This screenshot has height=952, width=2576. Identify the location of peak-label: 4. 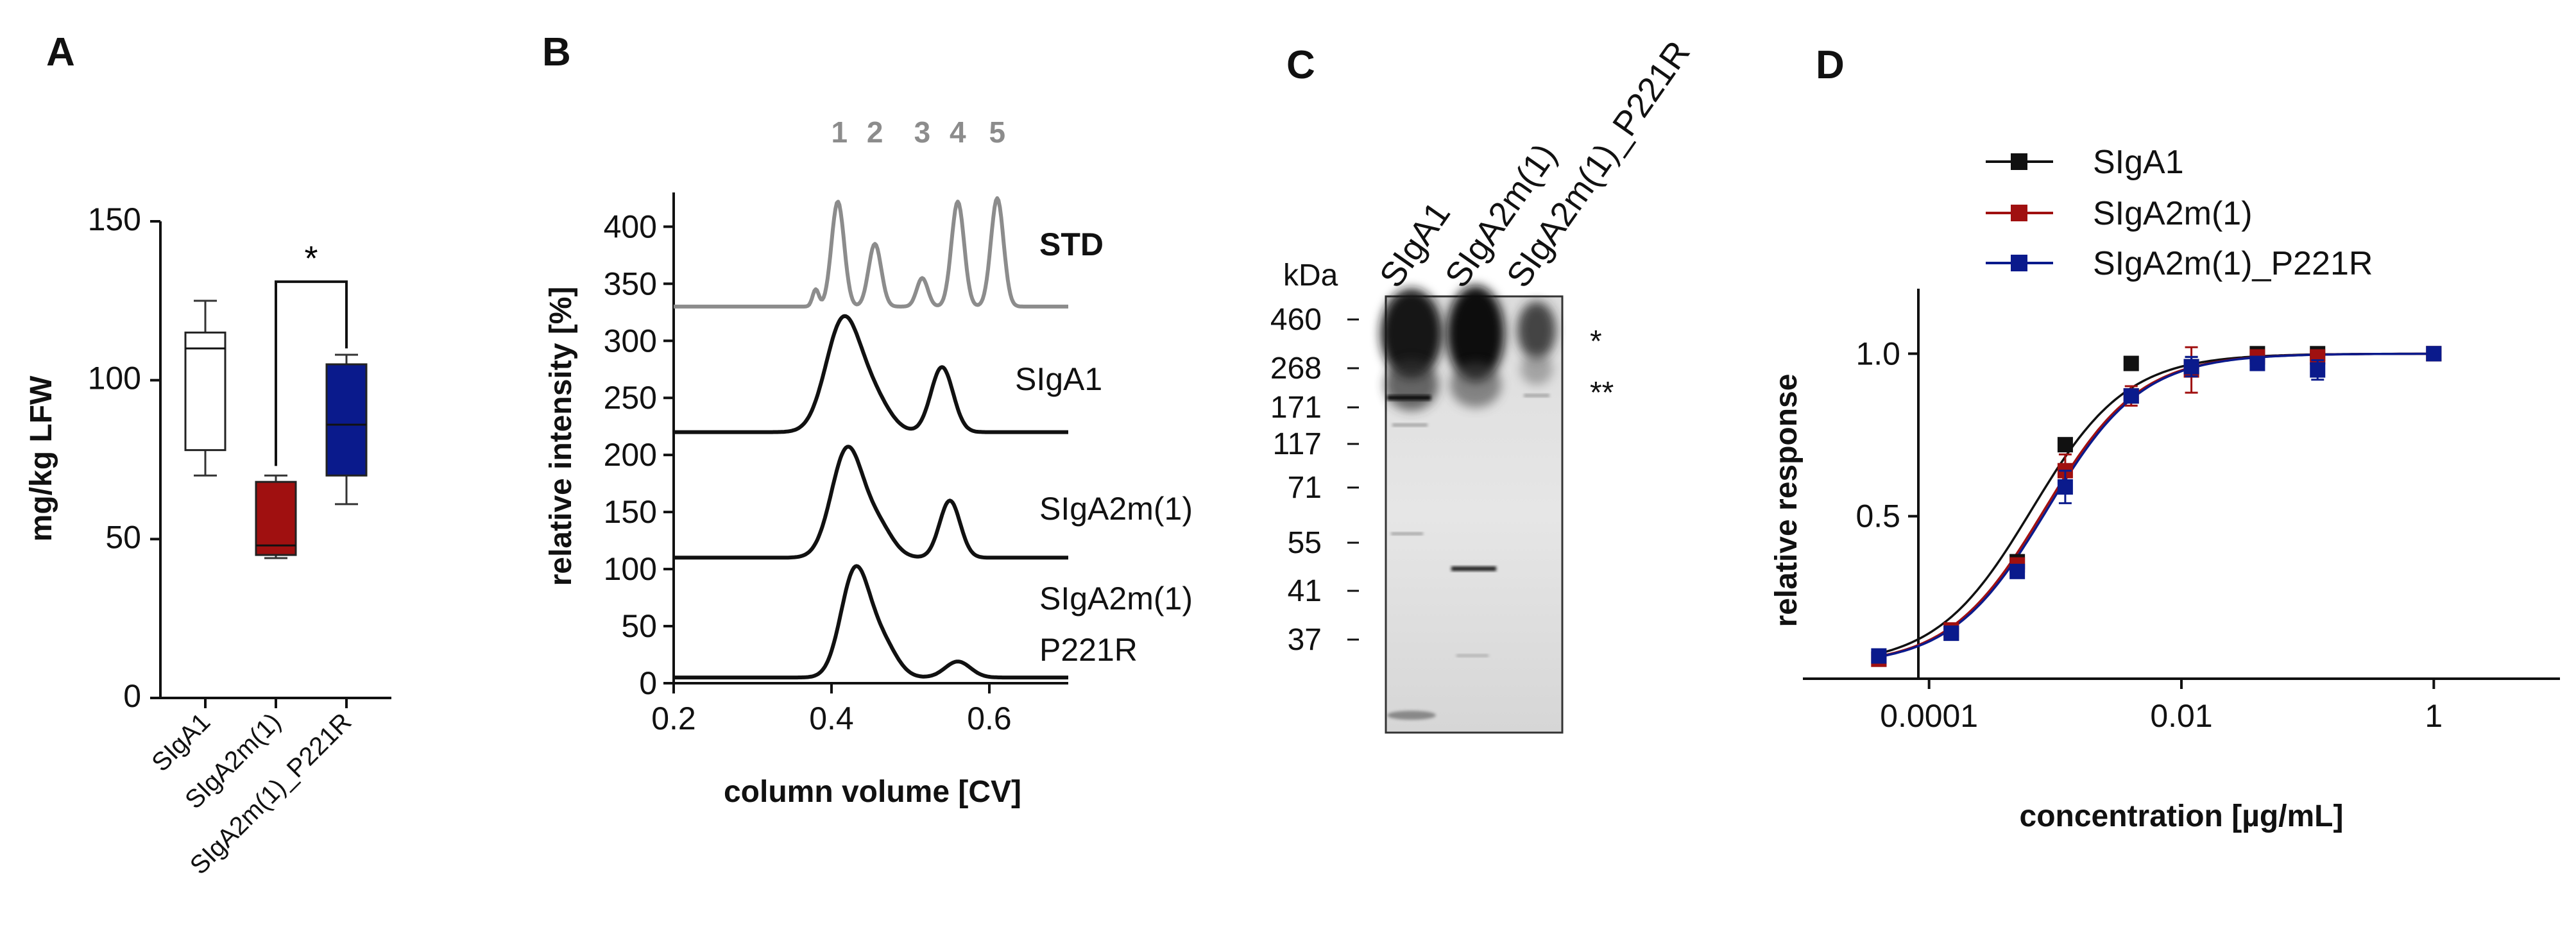
(958, 132).